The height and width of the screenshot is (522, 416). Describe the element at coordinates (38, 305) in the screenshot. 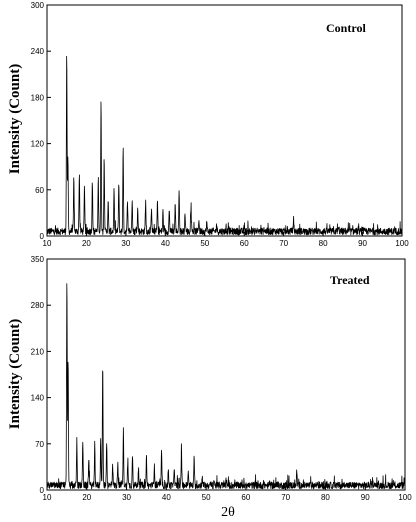

I see `treated-y-tick-label: 280` at that location.